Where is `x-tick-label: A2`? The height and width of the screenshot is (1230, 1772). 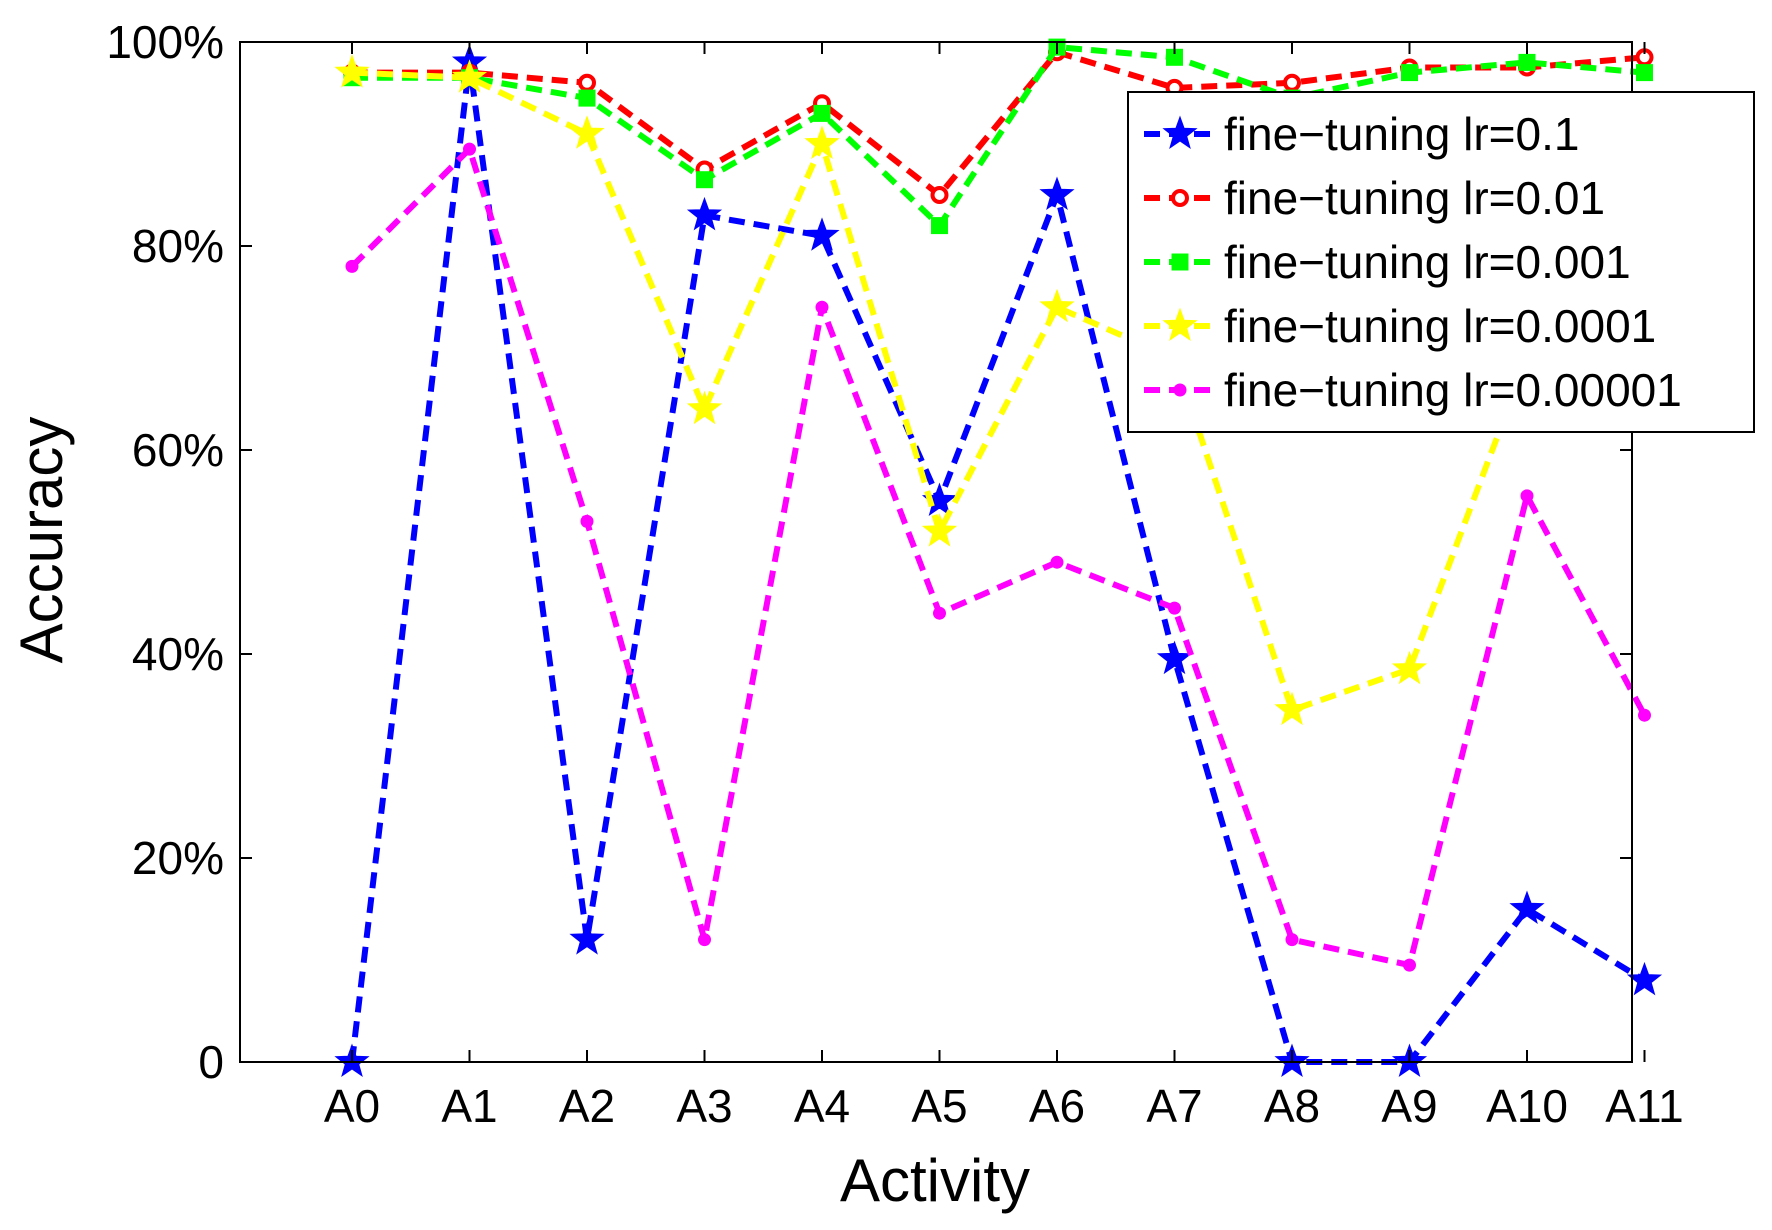 x-tick-label: A2 is located at coordinates (587, 1106).